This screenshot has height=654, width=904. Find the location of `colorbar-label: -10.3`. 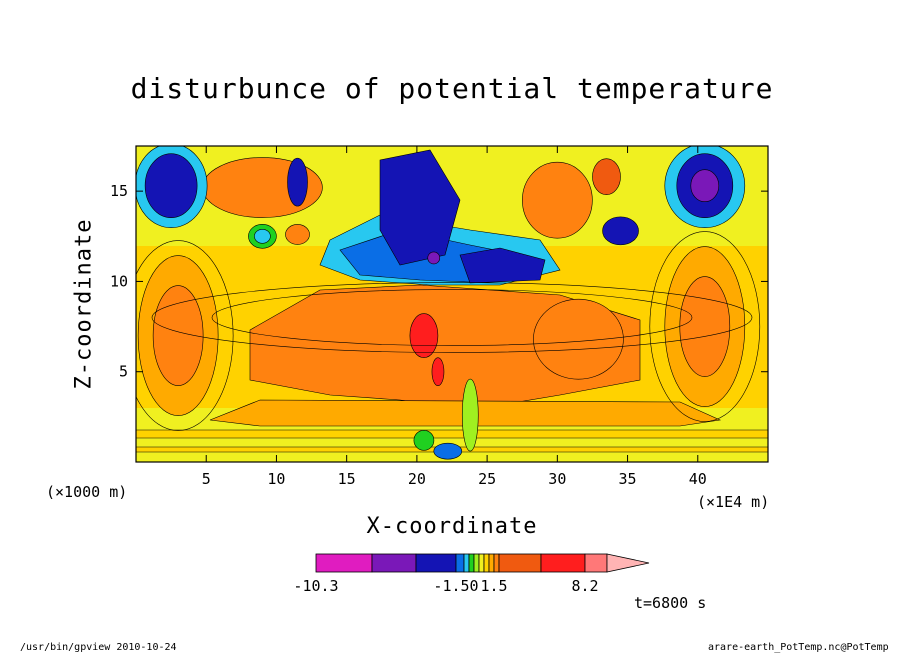

colorbar-label: -10.3 is located at coordinates (315, 586).